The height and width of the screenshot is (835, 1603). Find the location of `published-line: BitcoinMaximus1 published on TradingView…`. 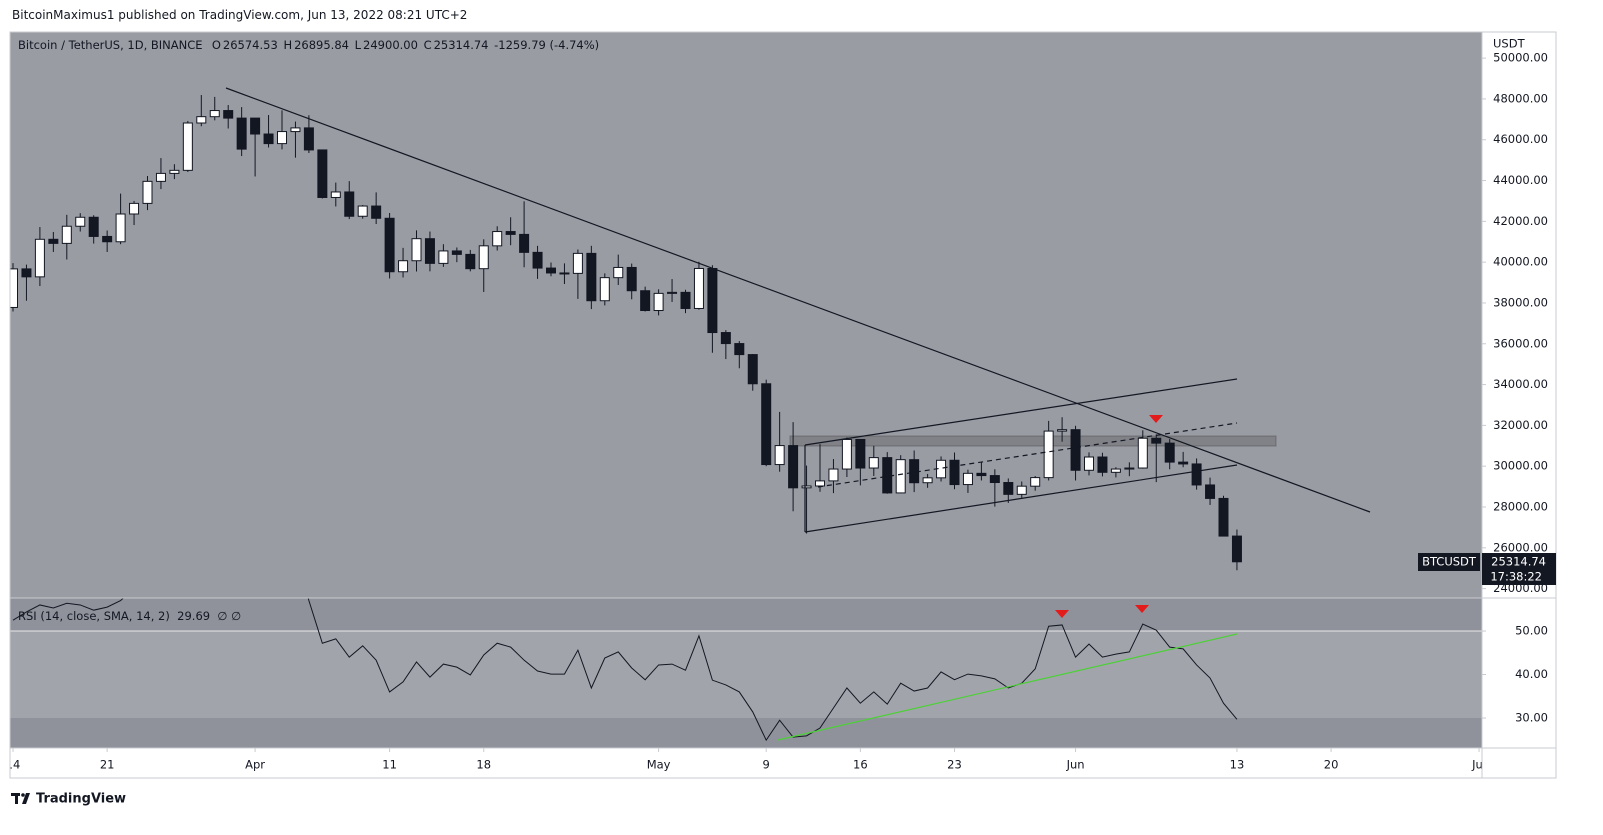

published-line: BitcoinMaximus1 published on TradingView… is located at coordinates (240, 15).